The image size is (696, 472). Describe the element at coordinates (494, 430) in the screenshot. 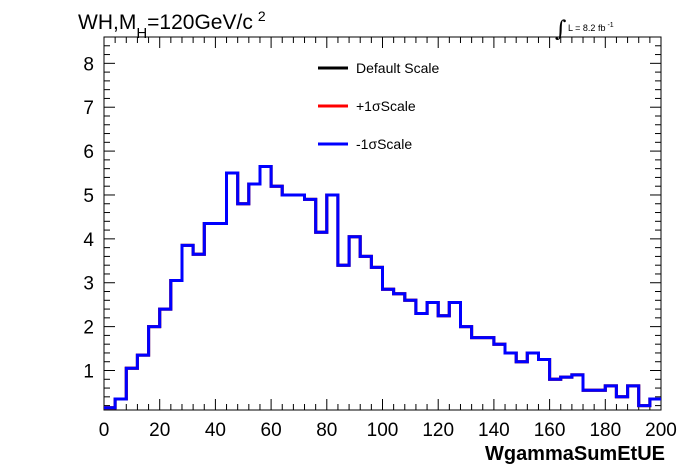

I see `x-tick-label: 140` at that location.